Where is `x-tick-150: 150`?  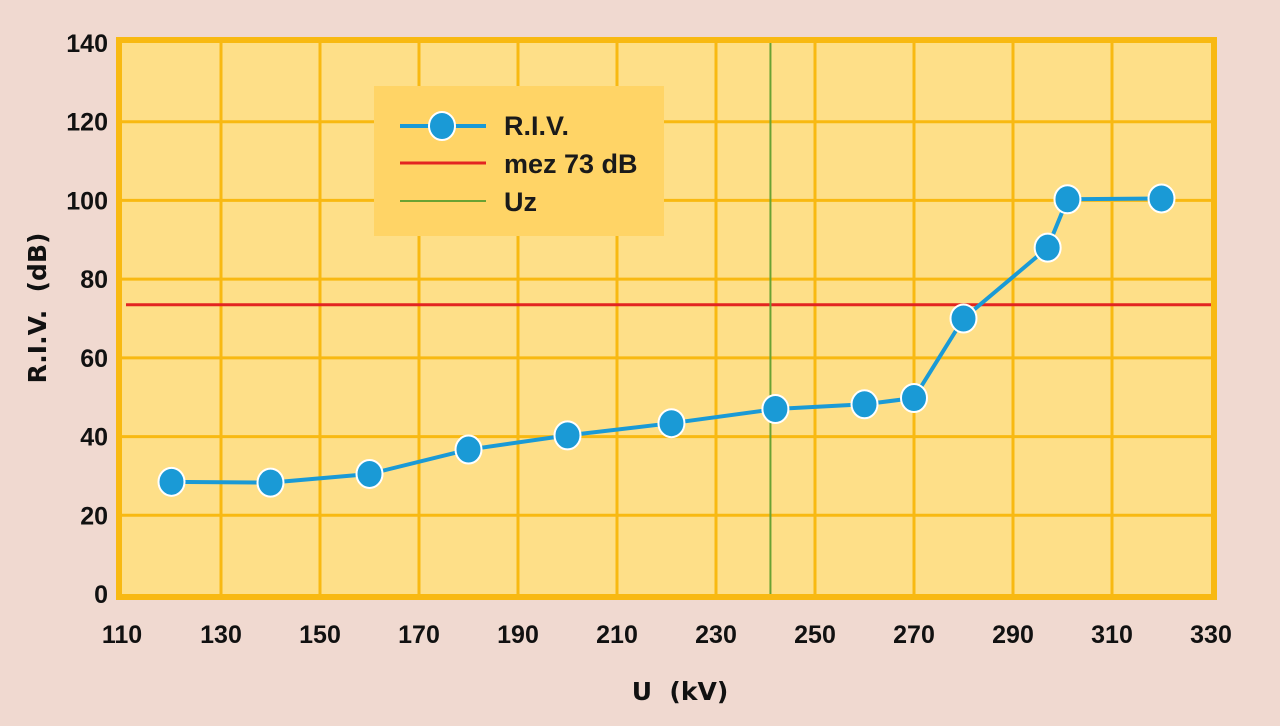
x-tick-150: 150 is located at coordinates (320, 635).